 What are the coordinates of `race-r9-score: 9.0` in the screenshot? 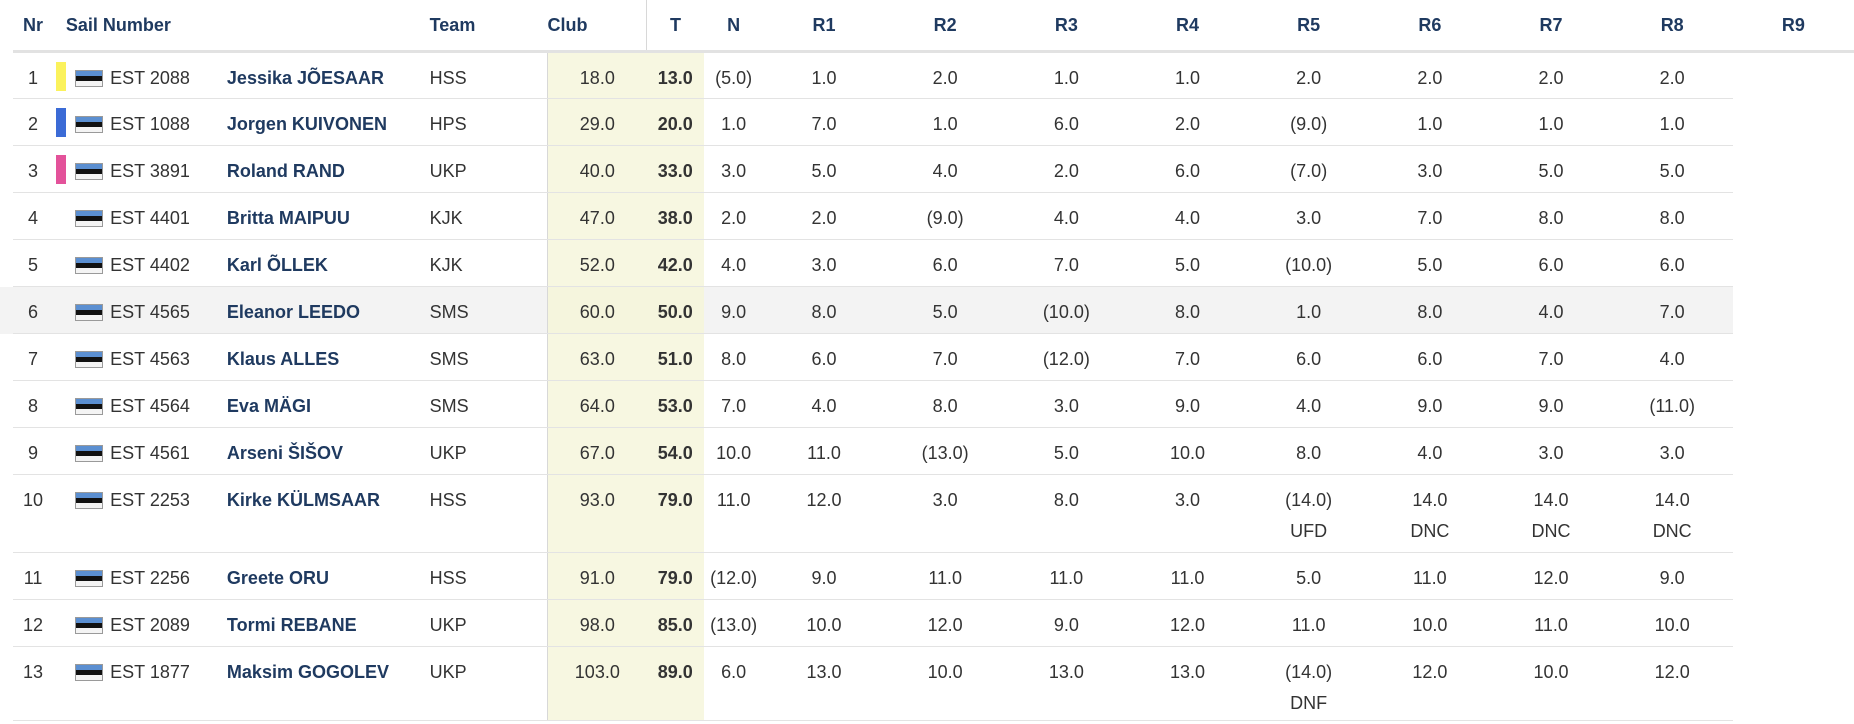 It's located at (1672, 576).